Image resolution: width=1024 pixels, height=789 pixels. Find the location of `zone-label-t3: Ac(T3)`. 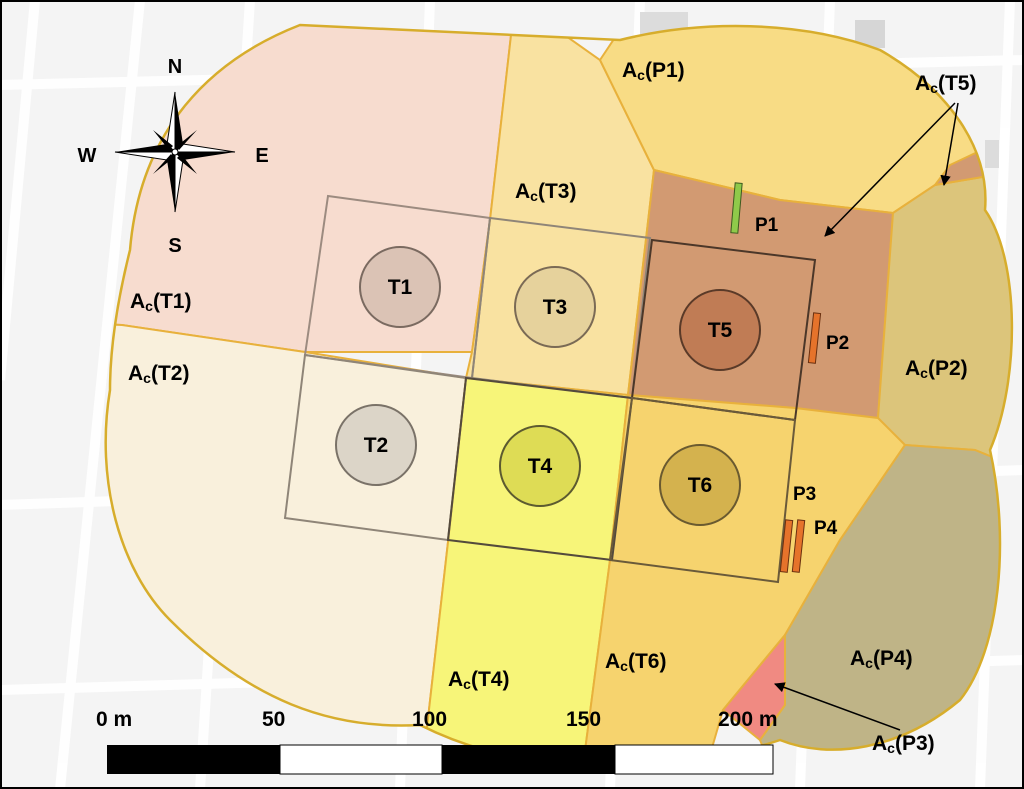

zone-label-t3: Ac(T3) is located at coordinates (545, 192).